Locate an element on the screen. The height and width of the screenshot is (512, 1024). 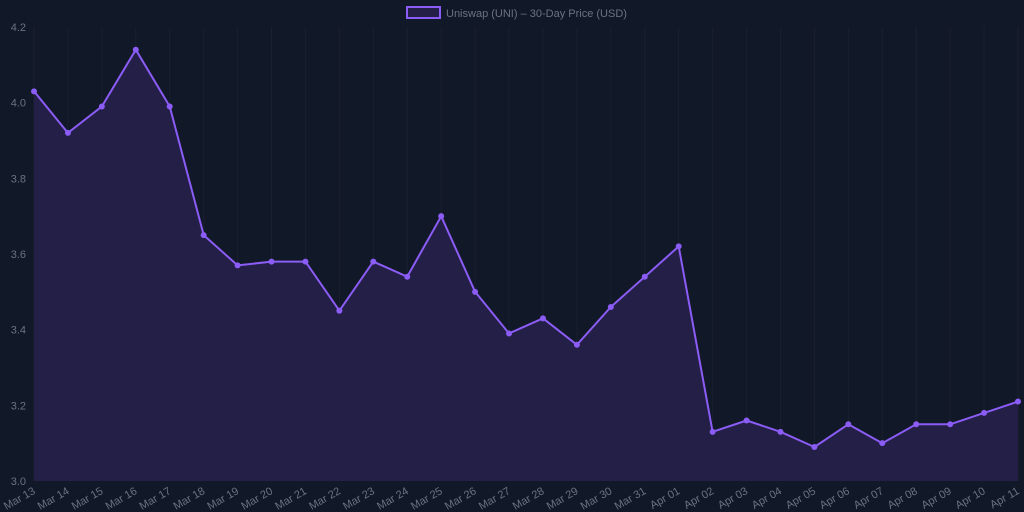
x-tick-label: Apr 08 is located at coordinates (903, 498).